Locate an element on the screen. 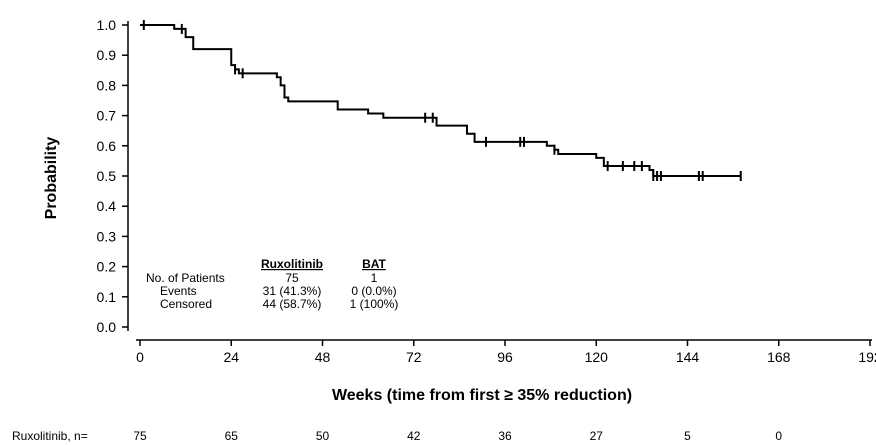 Image resolution: width=876 pixels, height=445 pixels. y-tick-label: 0.1 is located at coordinates (107, 297).